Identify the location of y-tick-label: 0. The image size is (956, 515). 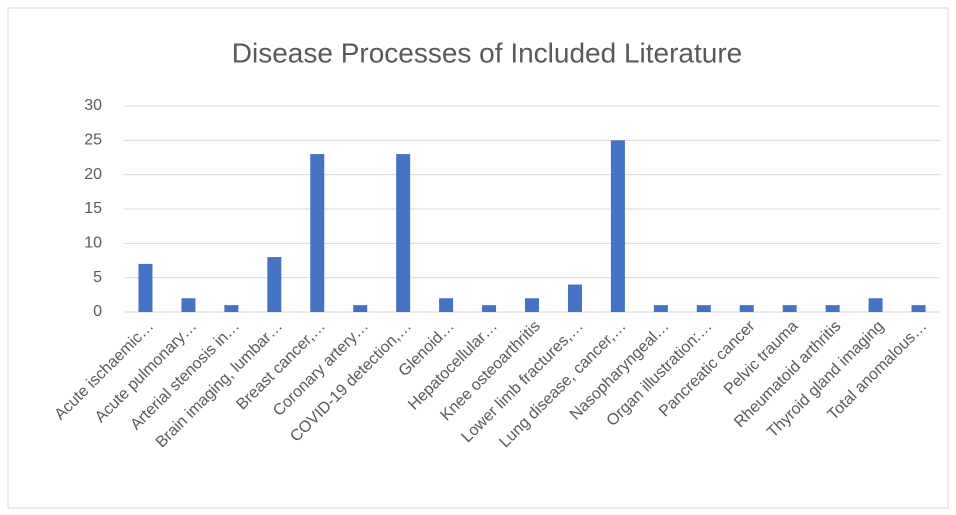
(97, 311).